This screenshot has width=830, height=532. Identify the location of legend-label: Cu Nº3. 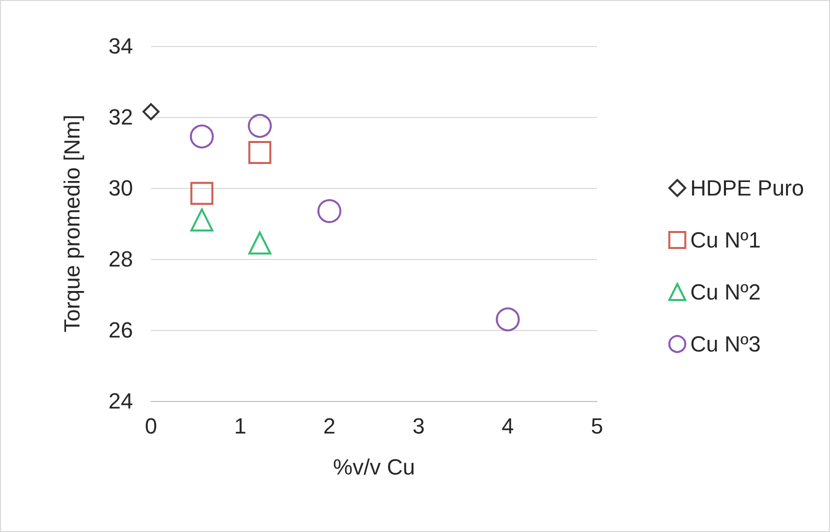
(725, 344).